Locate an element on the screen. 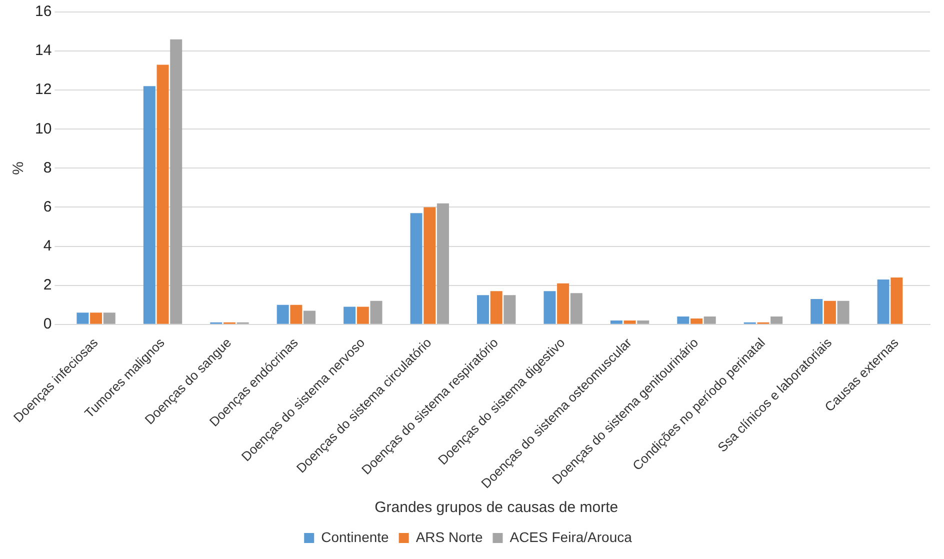  y-tick-label: 10 is located at coordinates (43, 129).